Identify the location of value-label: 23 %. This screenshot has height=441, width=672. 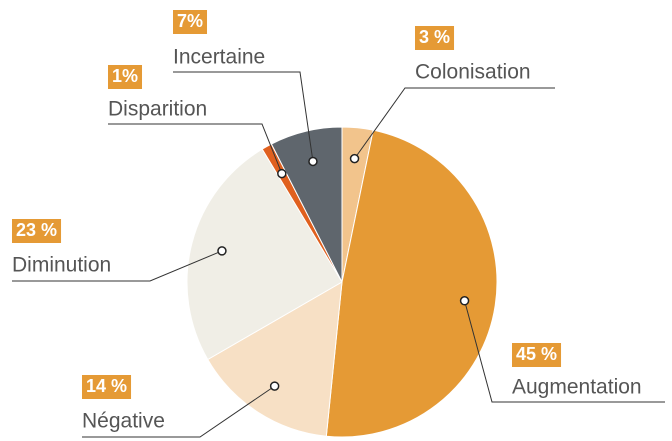
(36, 230).